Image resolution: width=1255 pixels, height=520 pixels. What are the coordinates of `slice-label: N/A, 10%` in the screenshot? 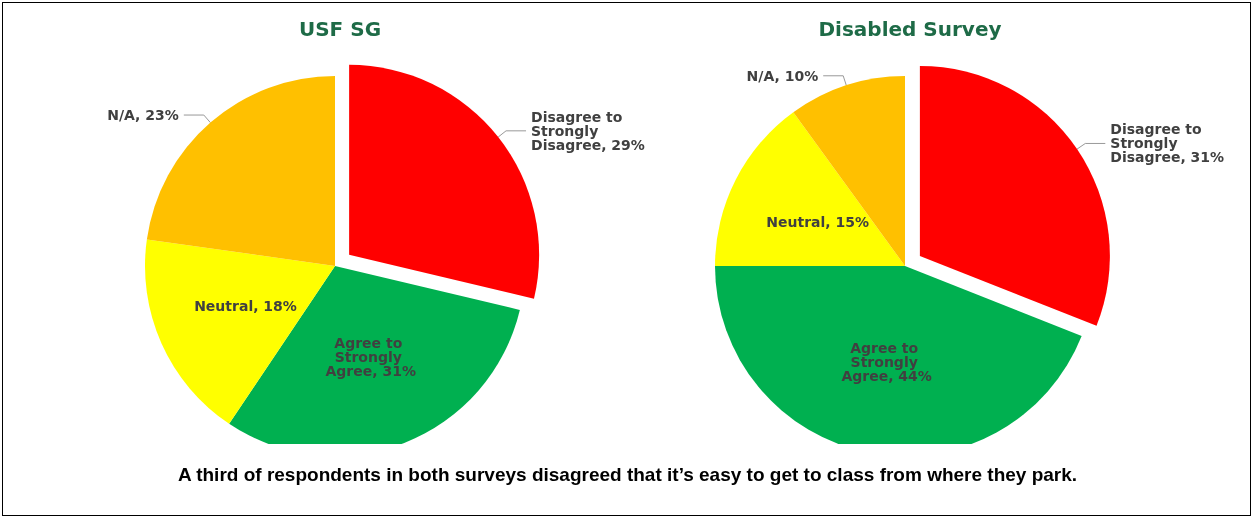 It's located at (782, 75).